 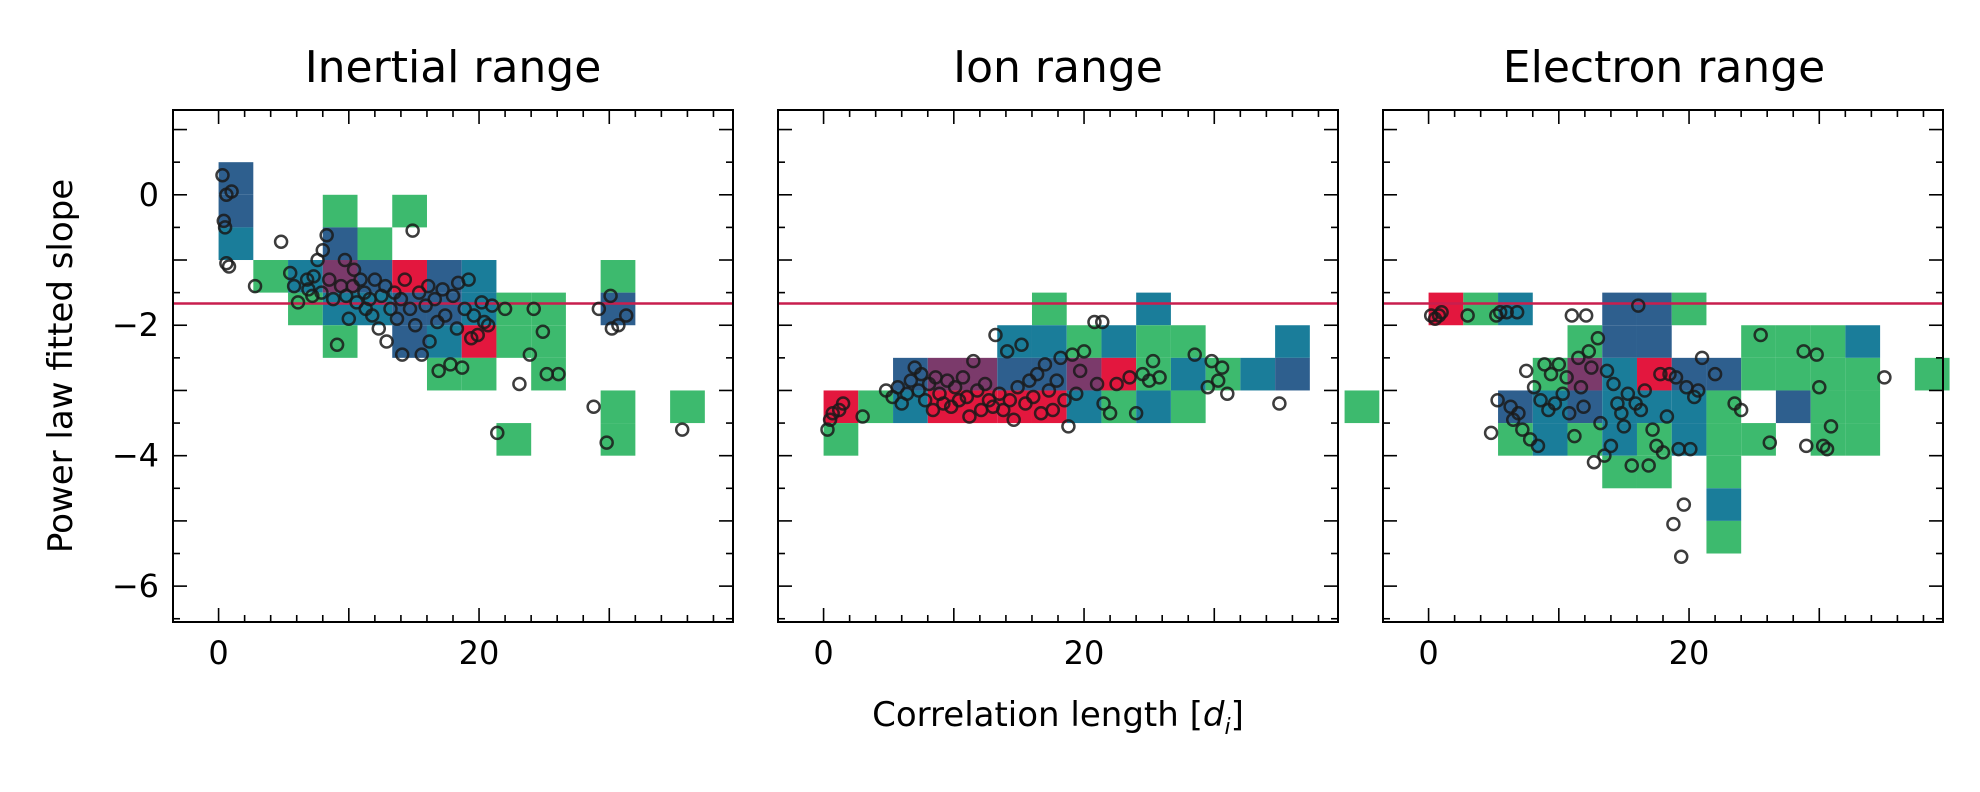 What do you see at coordinates (149, 195) in the screenshot?
I see `y-tick-label: 0` at bounding box center [149, 195].